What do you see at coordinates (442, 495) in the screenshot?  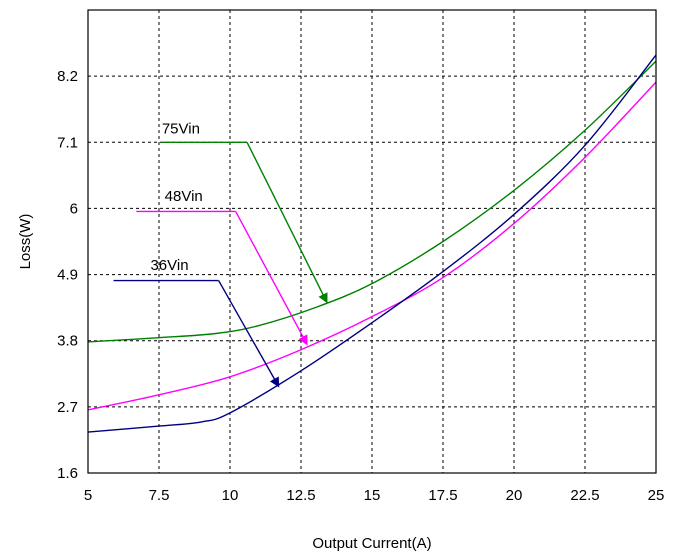 I see `x-tick-label: 17.5` at bounding box center [442, 495].